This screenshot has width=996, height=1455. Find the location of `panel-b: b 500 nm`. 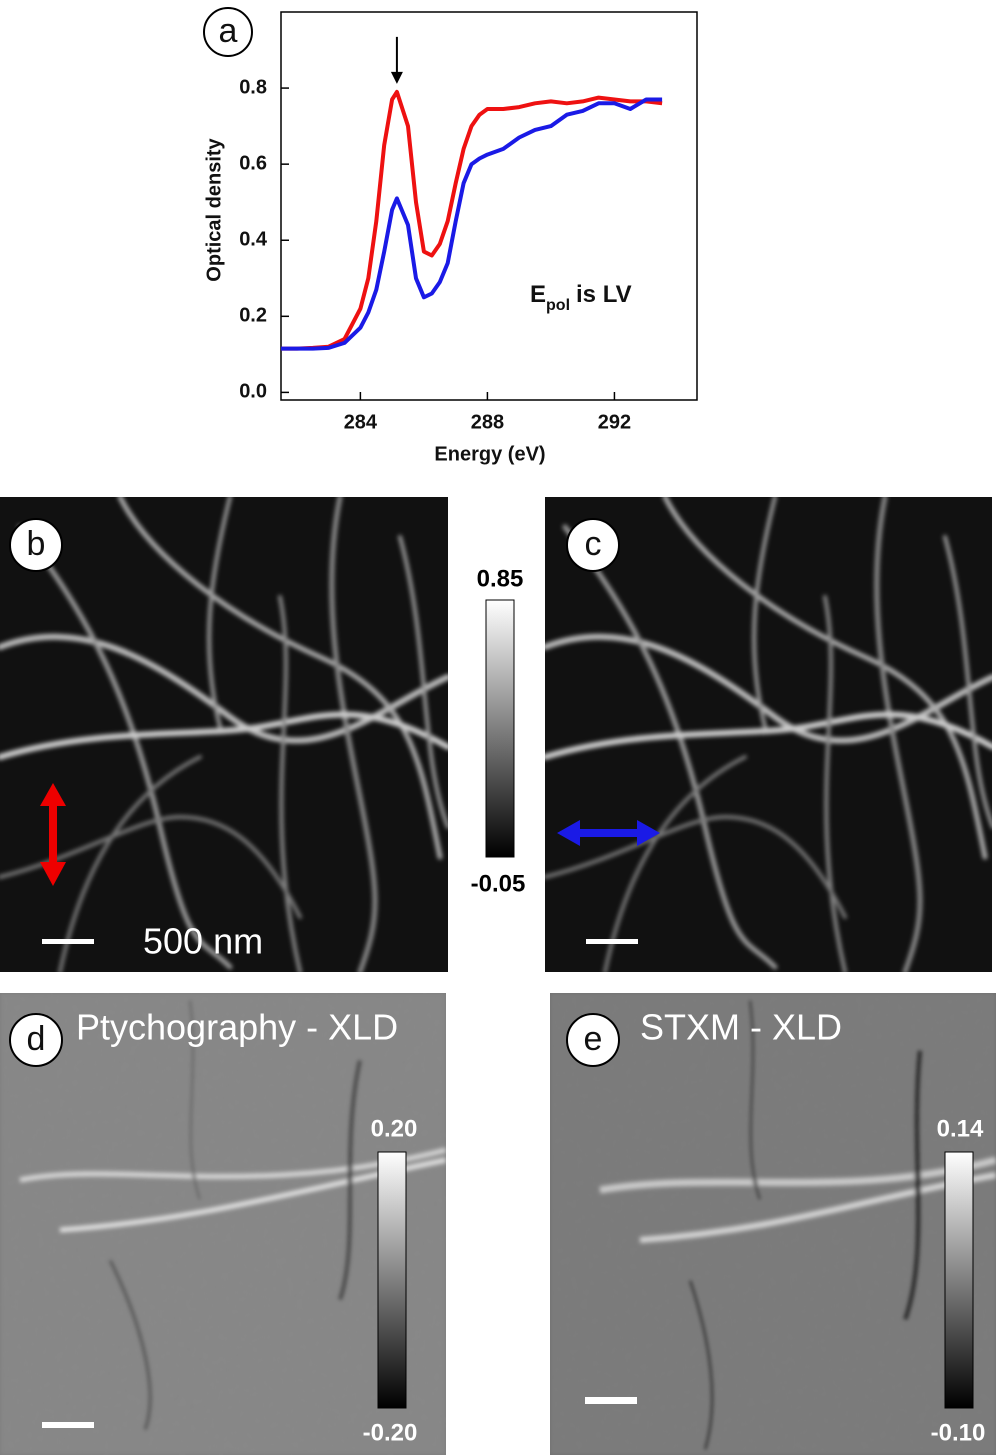

panel-b: b 500 nm is located at coordinates (224, 734).